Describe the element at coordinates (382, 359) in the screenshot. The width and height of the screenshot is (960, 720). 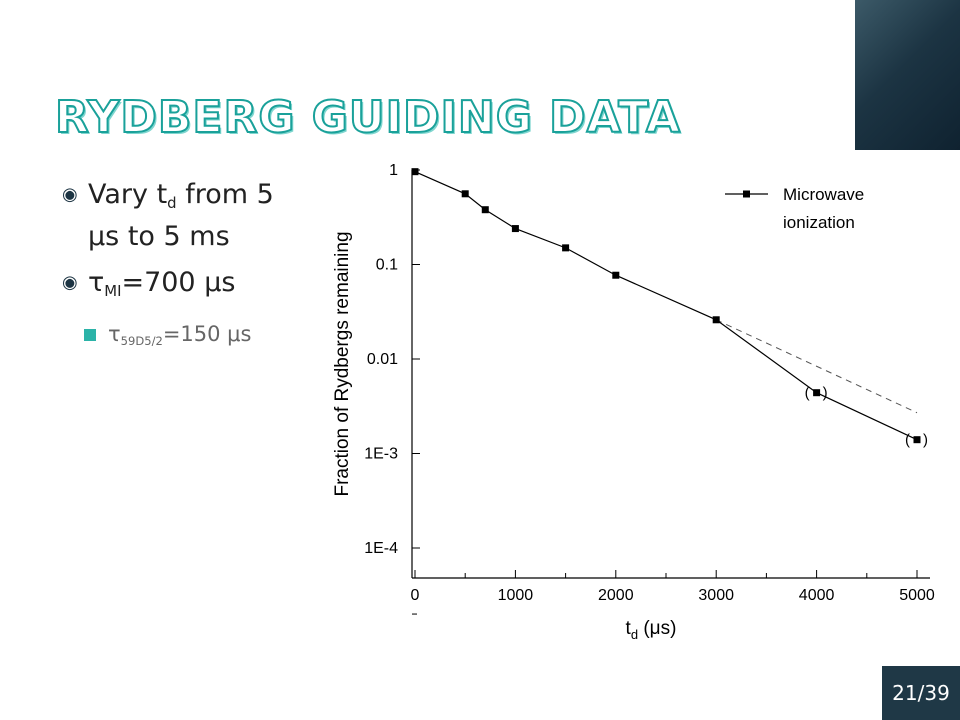
I see `y-tick-label: 0.01` at that location.